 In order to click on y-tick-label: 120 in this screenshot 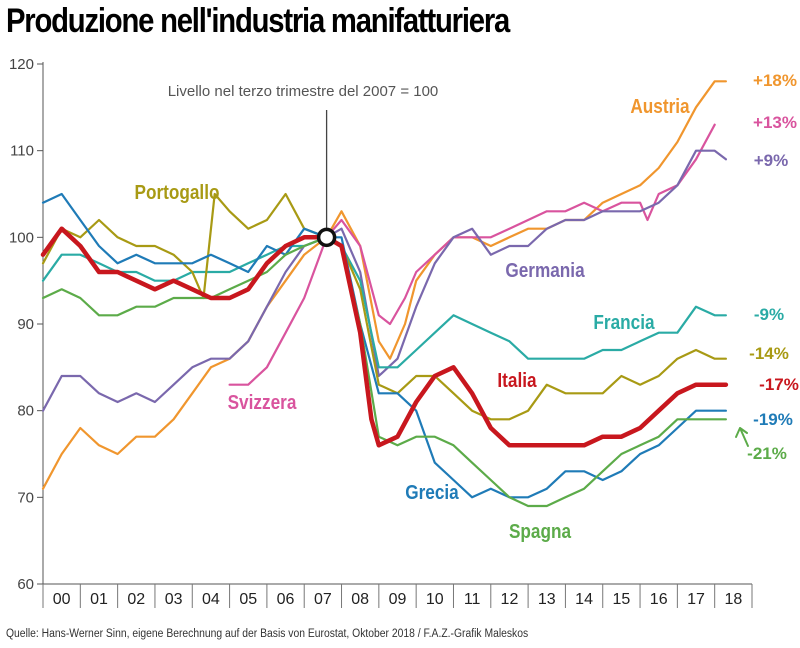, I will do `click(21, 64)`.